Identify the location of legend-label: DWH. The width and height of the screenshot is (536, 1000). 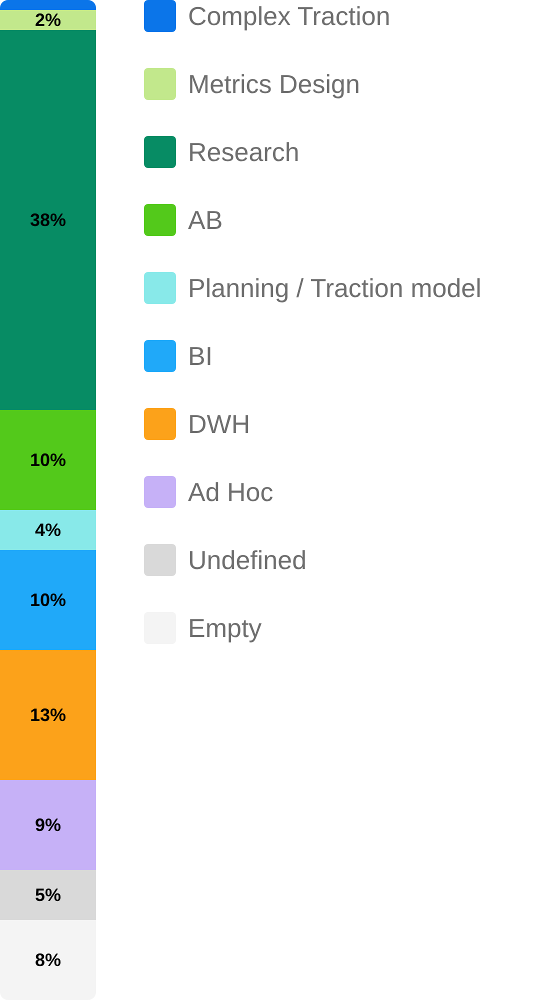
(219, 424).